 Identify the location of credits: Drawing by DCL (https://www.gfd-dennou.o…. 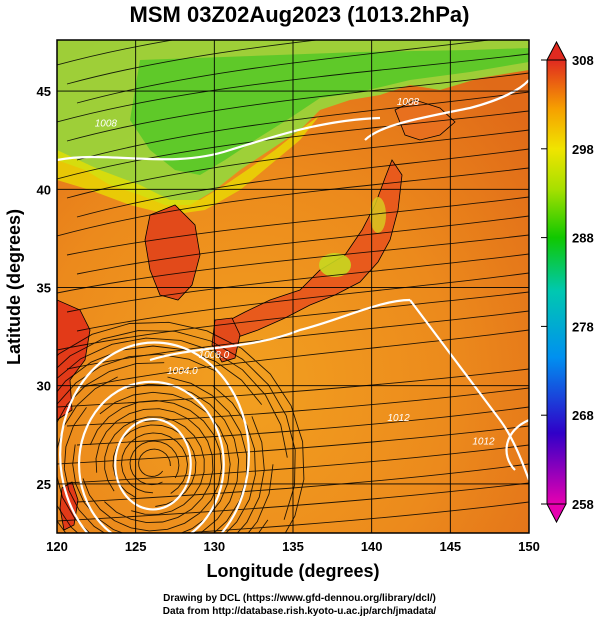
(299, 605).